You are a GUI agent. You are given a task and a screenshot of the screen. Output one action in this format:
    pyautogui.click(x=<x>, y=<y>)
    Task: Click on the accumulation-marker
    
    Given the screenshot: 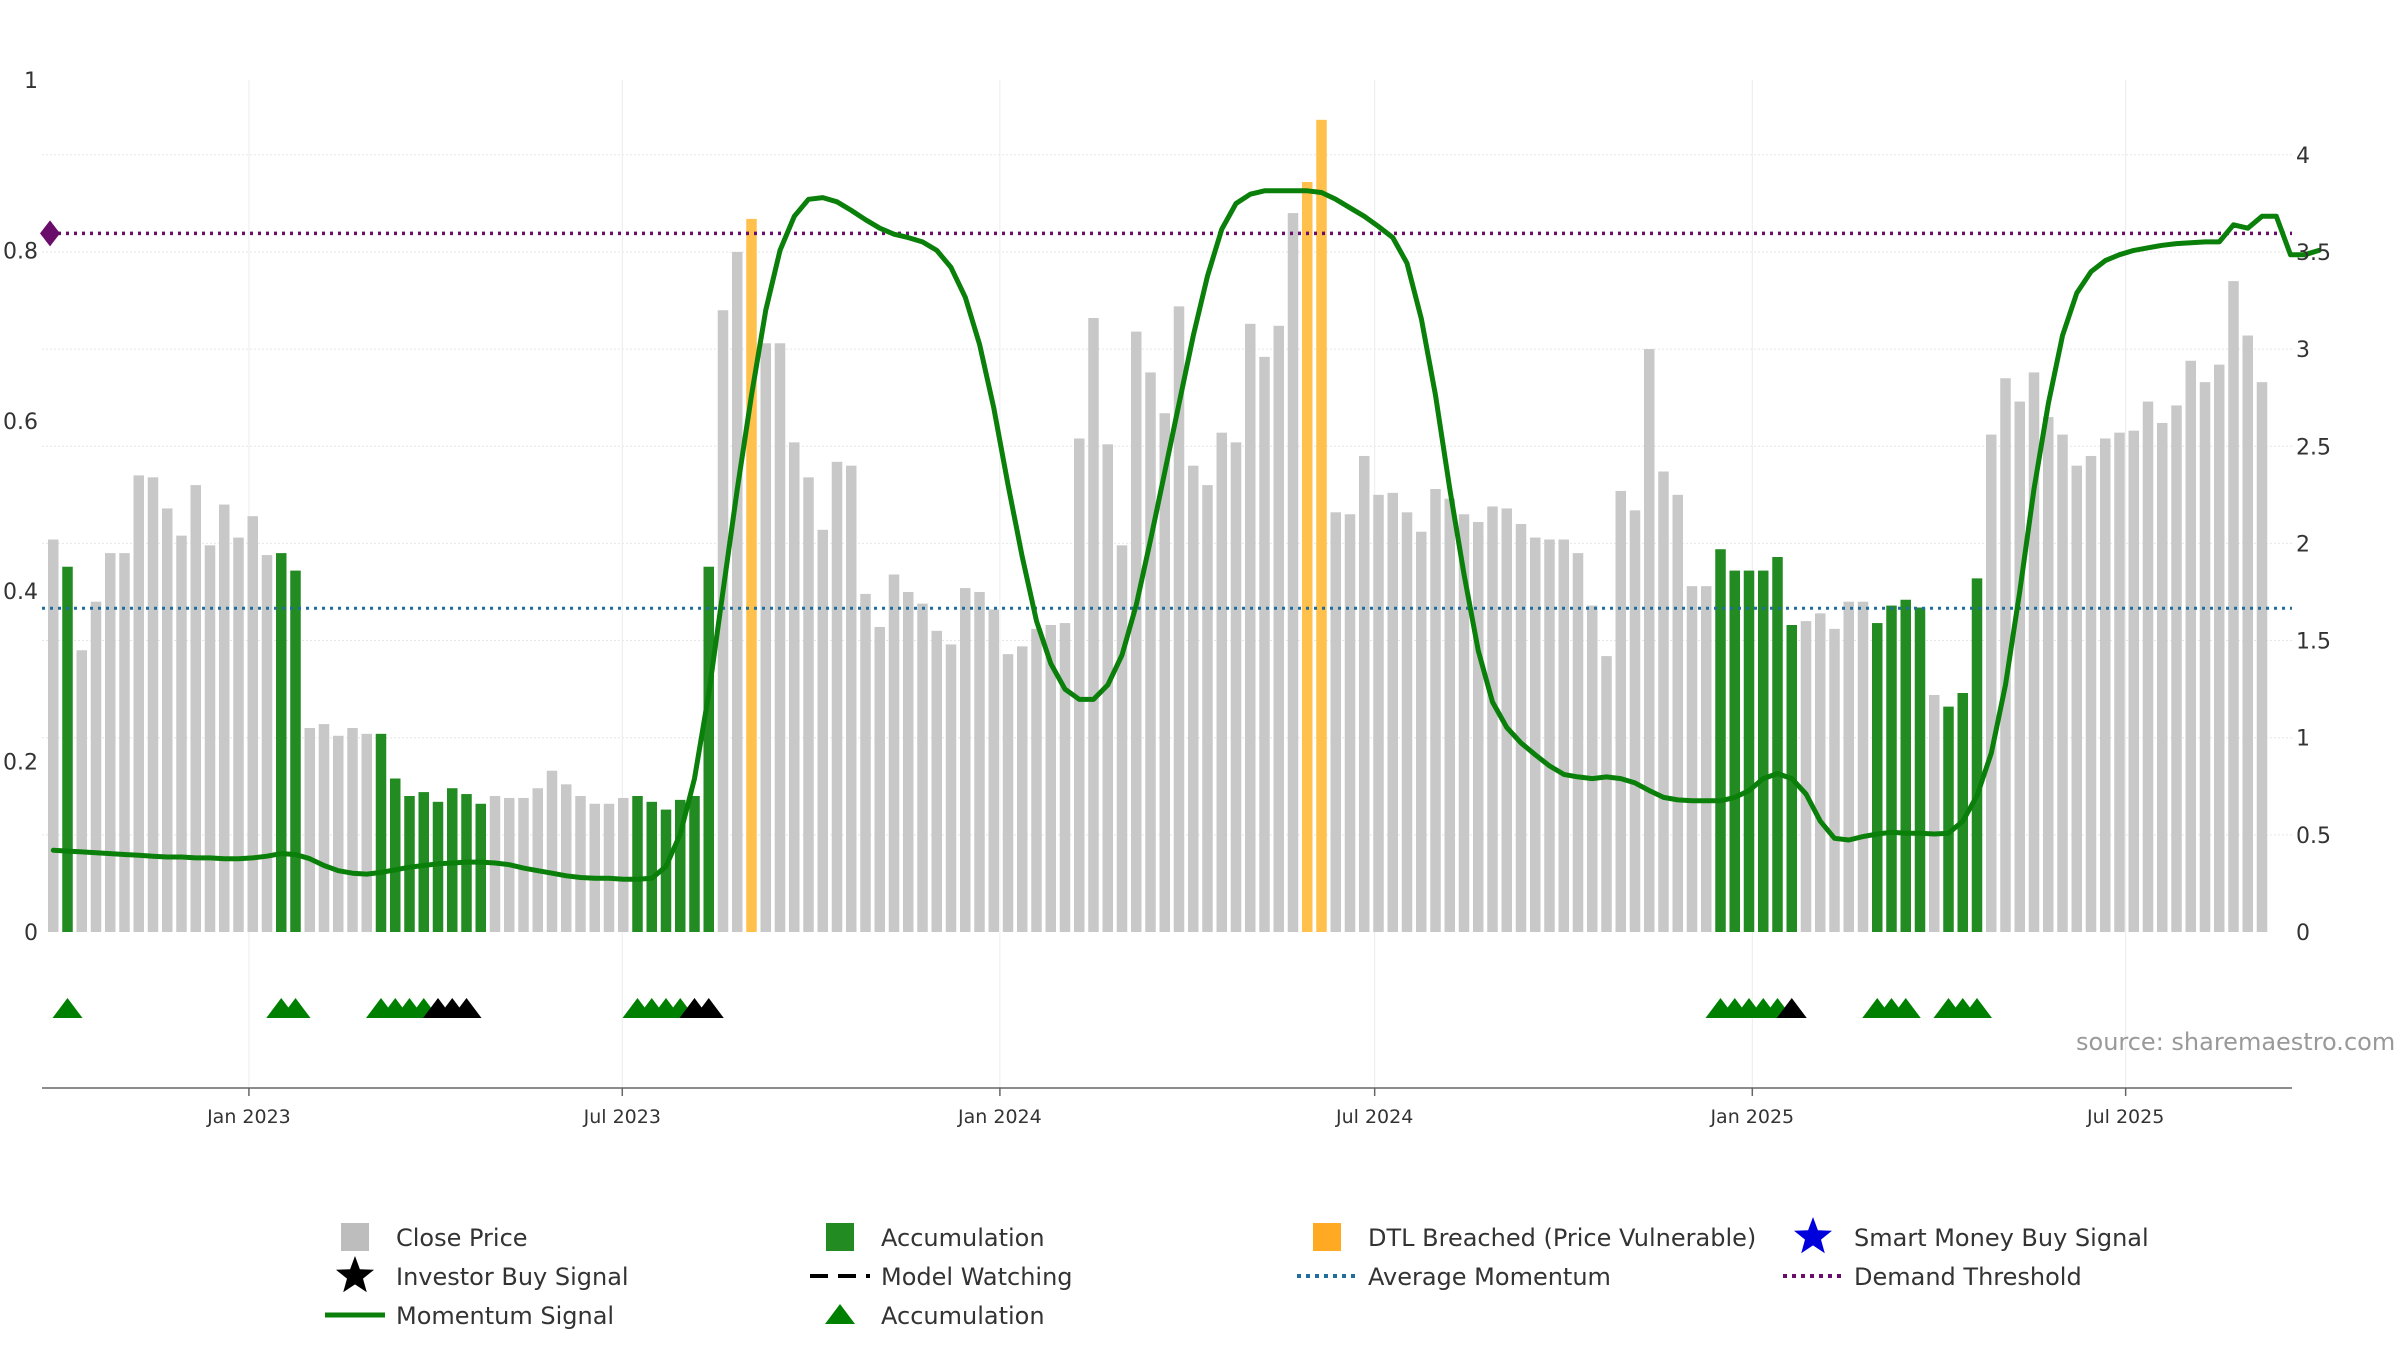 What is the action you would take?
    pyautogui.click(x=1977, y=1008)
    